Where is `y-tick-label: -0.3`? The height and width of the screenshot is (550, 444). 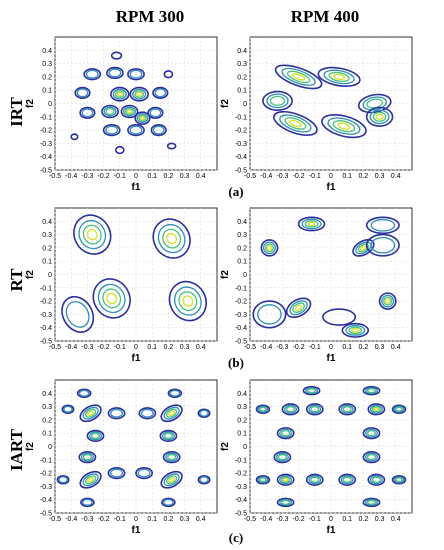 y-tick-label: -0.3 is located at coordinates (46, 144).